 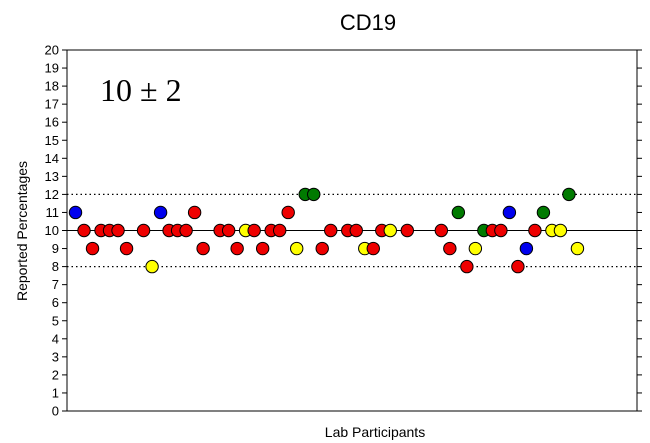 What do you see at coordinates (55, 411) in the screenshot?
I see `y-tick-label: 0` at bounding box center [55, 411].